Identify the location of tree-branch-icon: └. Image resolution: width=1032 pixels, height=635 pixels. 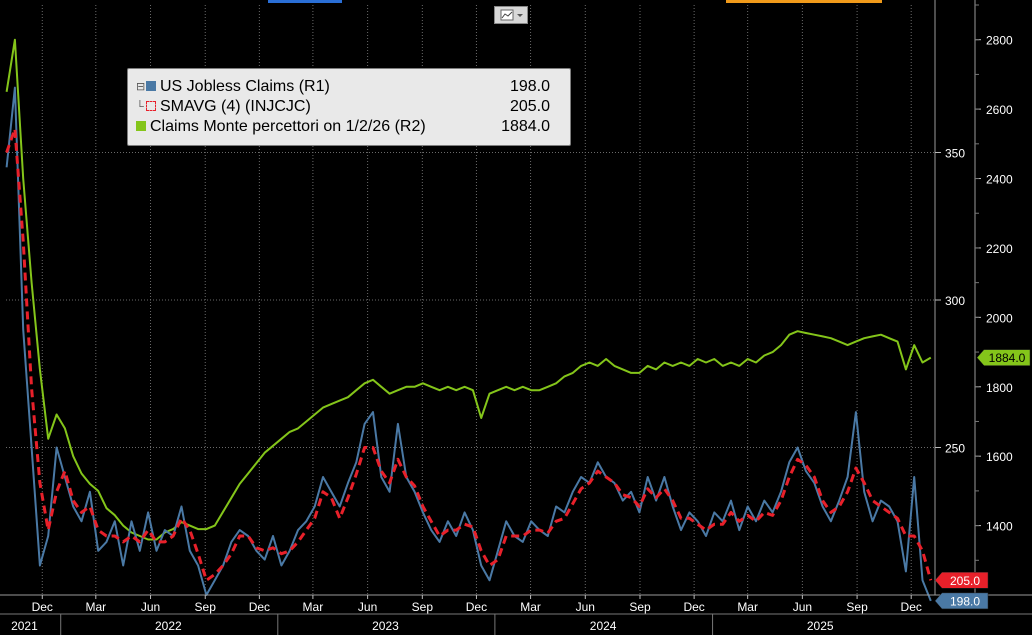
(140, 107).